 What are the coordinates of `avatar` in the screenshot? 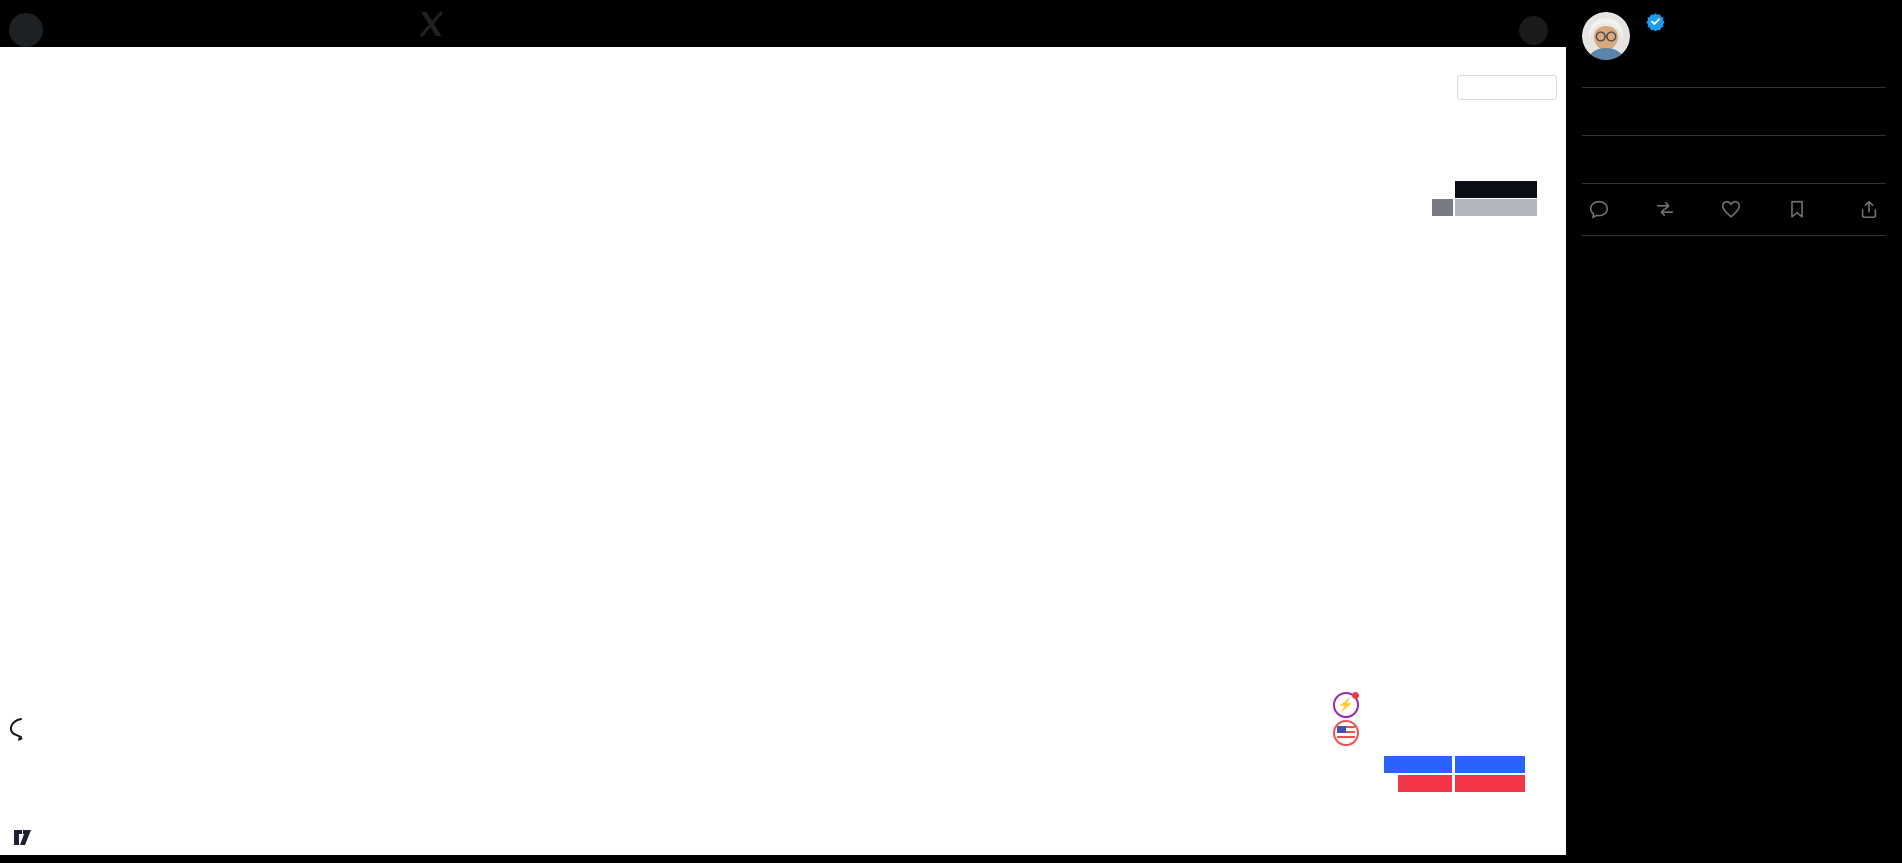 It's located at (1606, 36).